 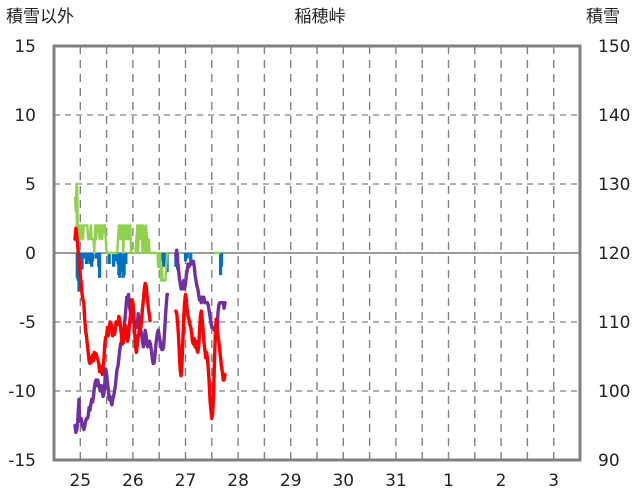 I want to click on left-y-tick: 0, so click(x=30, y=254).